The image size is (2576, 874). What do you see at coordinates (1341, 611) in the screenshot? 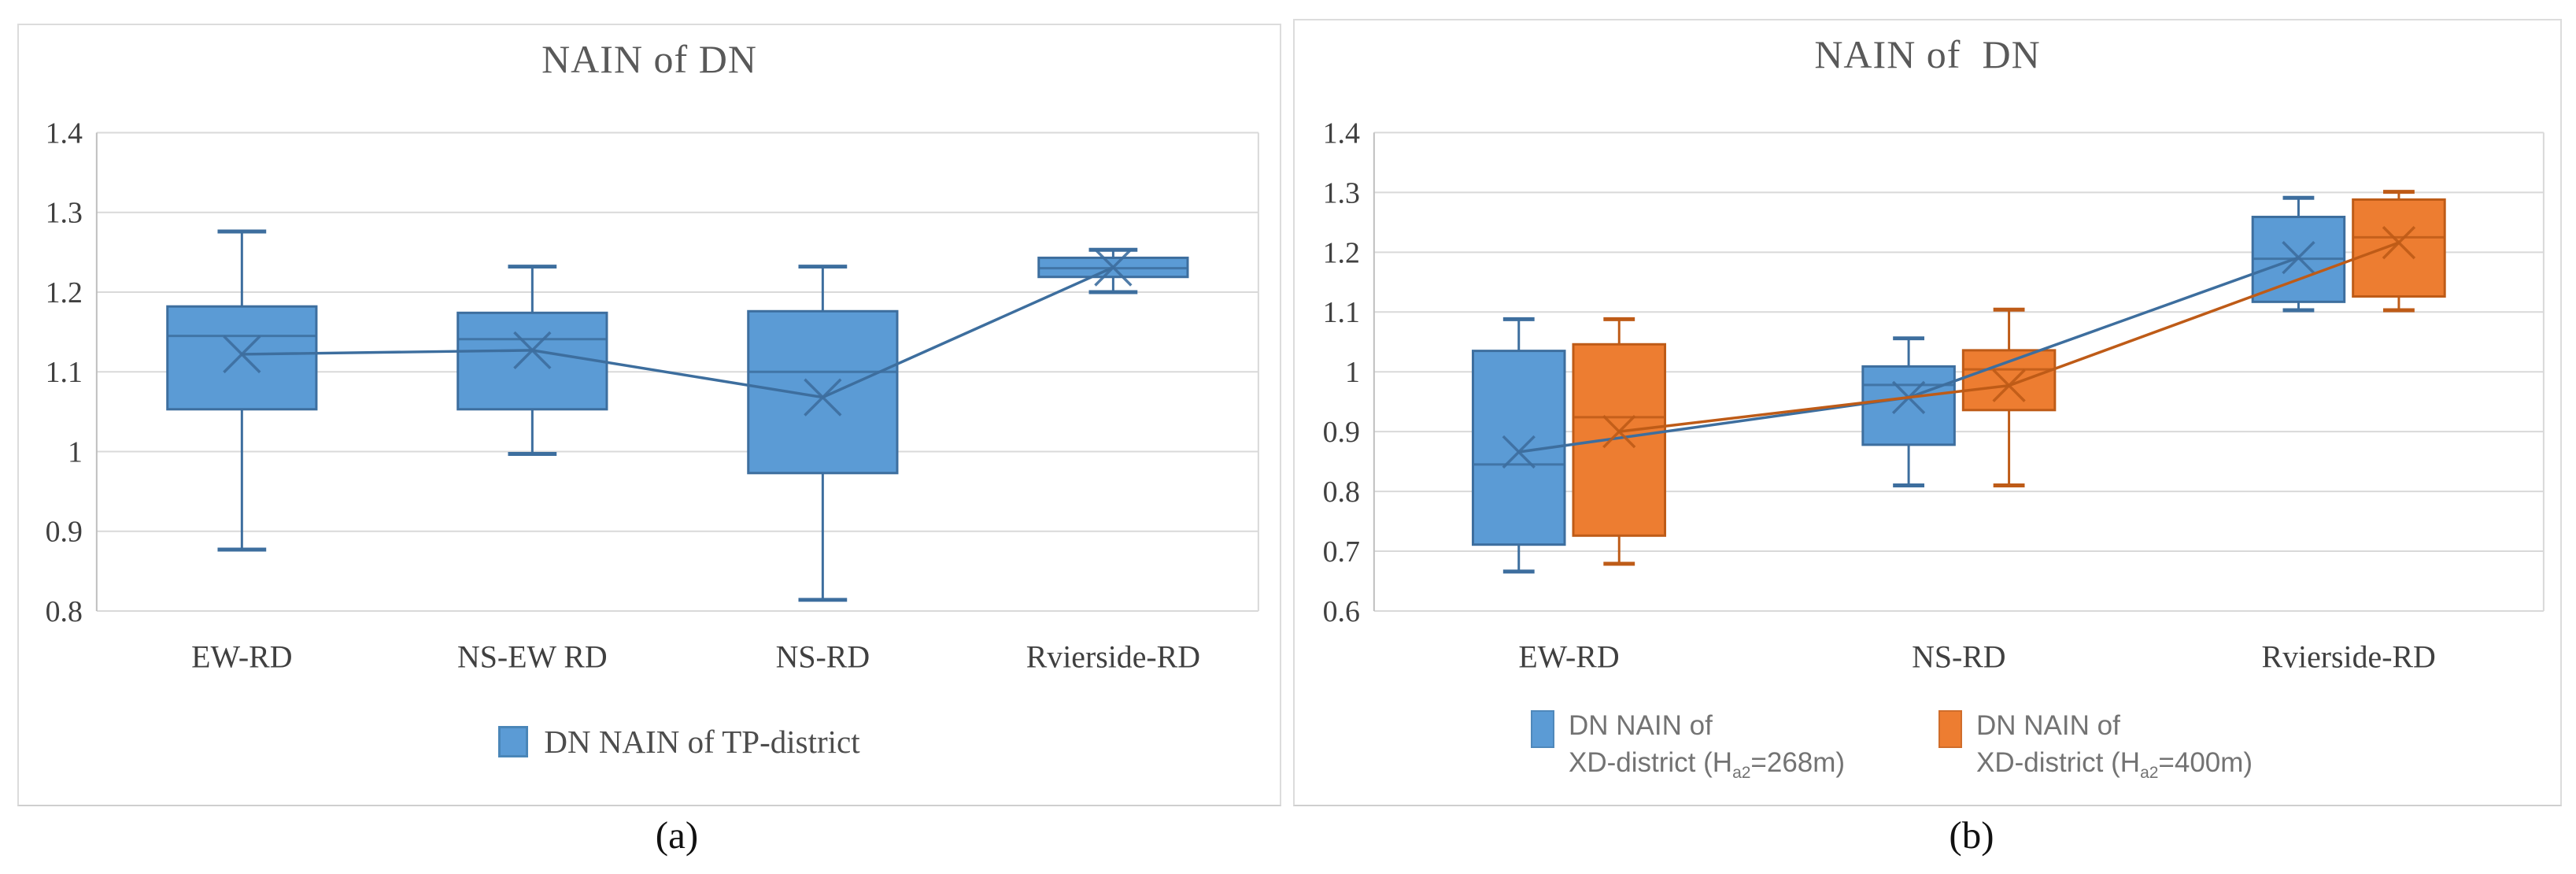
I see `y-tick-label: 0.6` at bounding box center [1341, 611].